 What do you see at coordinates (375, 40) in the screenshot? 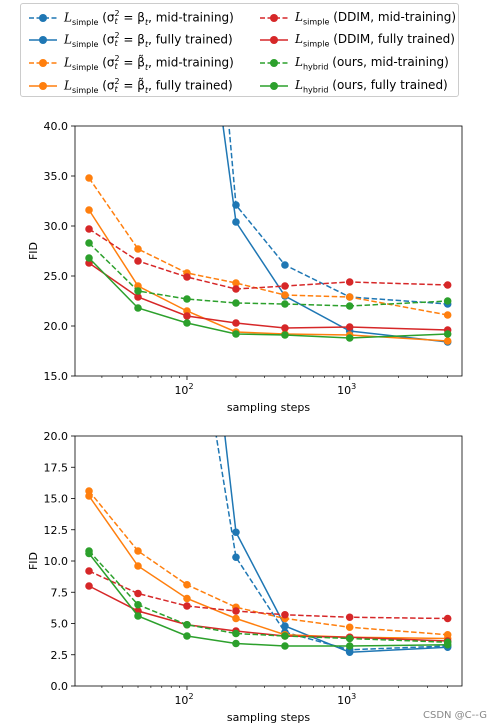
I see `legend-label: Lsimple (DDIM, fully trained)` at bounding box center [375, 40].